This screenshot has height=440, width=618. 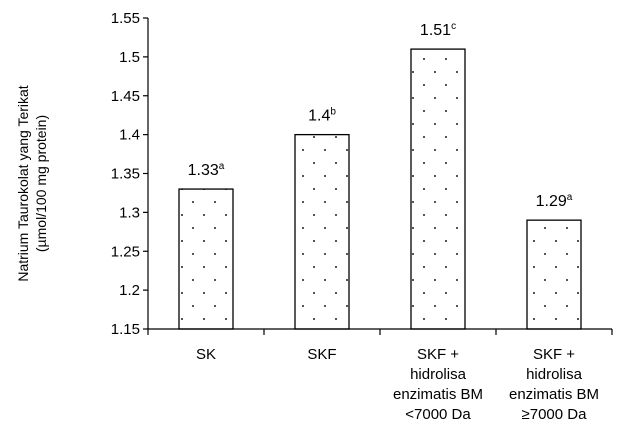 I want to click on y-tick-label: 1.15, so click(x=125, y=329).